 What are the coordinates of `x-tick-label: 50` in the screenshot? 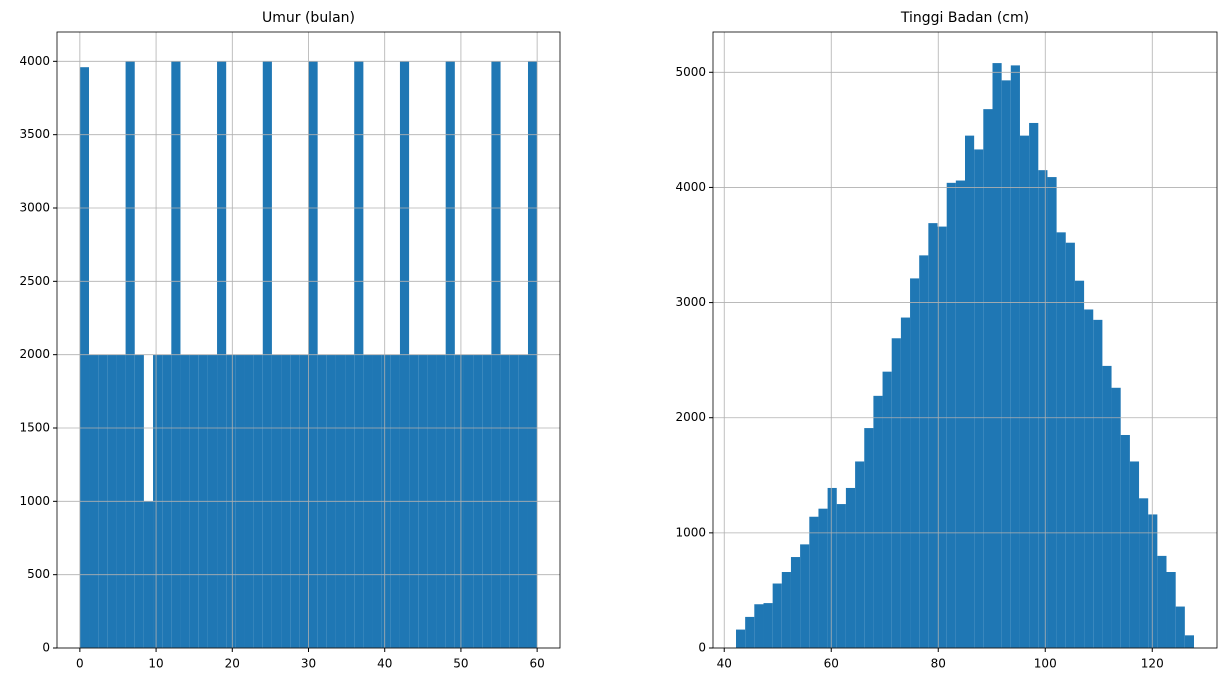 It's located at (460, 664).